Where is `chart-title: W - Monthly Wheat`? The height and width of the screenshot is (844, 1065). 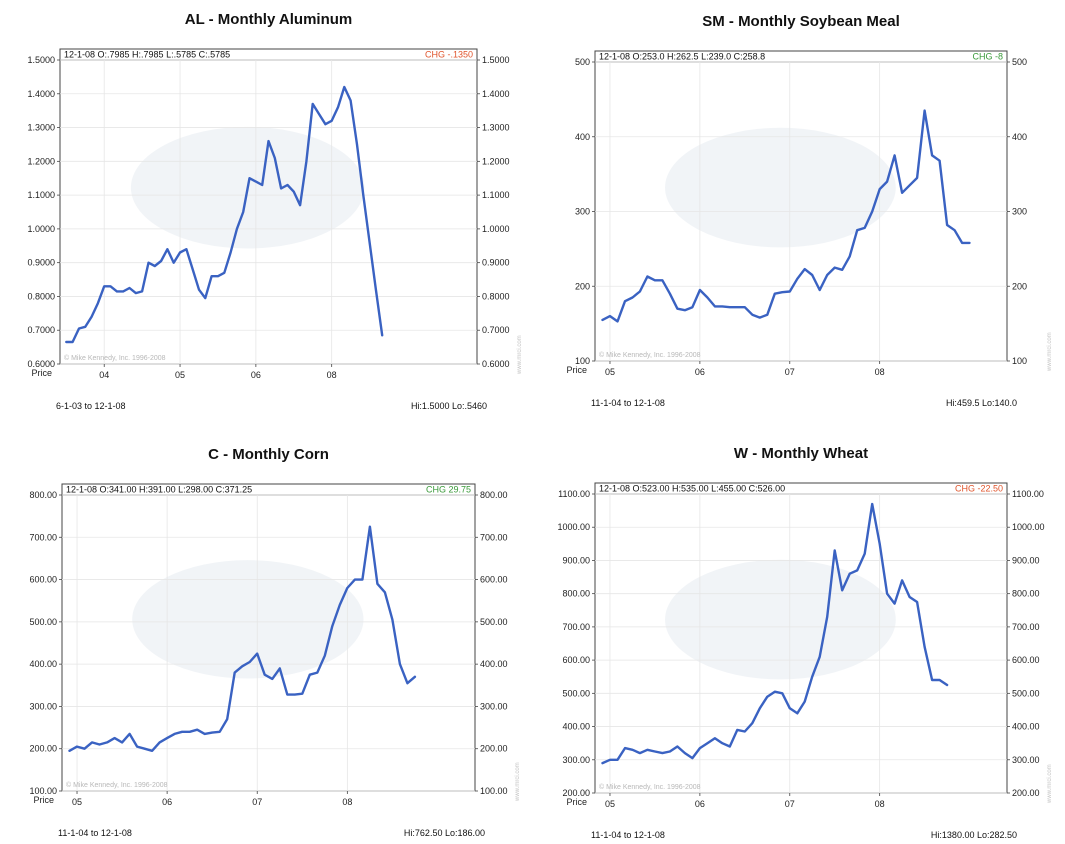
chart-title: W - Monthly Wheat is located at coordinates (801, 453).